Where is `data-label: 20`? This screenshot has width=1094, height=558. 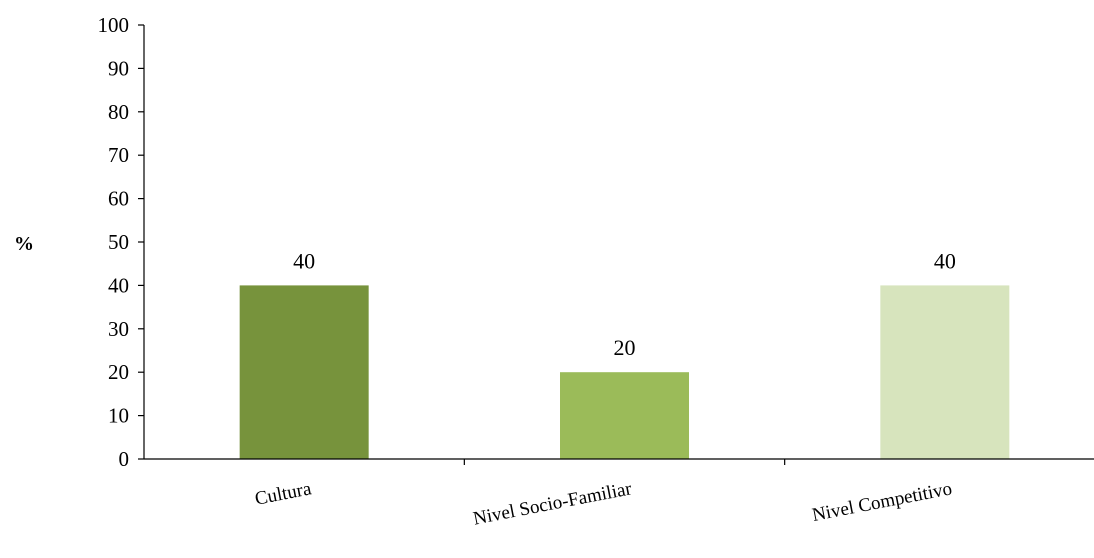 data-label: 20 is located at coordinates (625, 347).